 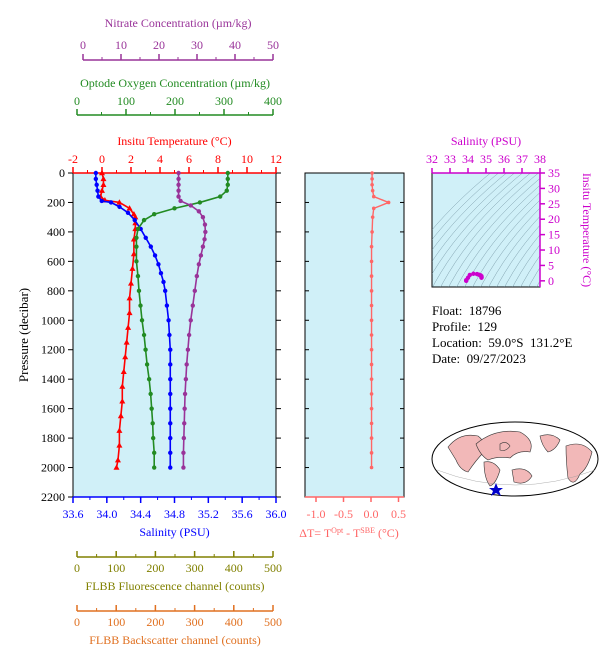 I want to click on info-float: Float: 18796, so click(x=467, y=310).